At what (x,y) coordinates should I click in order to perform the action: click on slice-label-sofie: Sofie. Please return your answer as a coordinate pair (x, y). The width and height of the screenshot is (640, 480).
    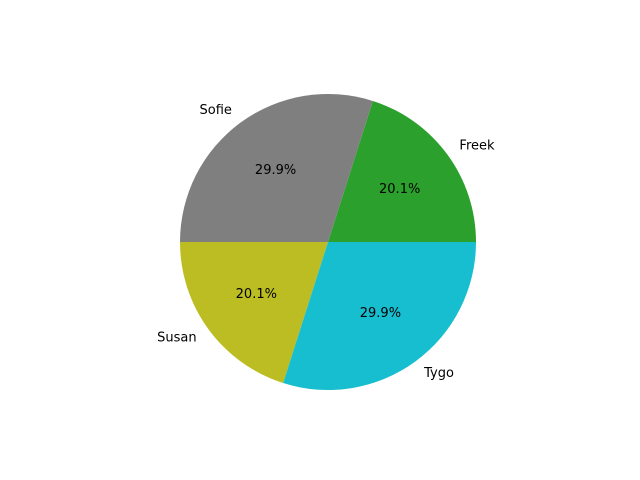
    Looking at the image, I should click on (215, 110).